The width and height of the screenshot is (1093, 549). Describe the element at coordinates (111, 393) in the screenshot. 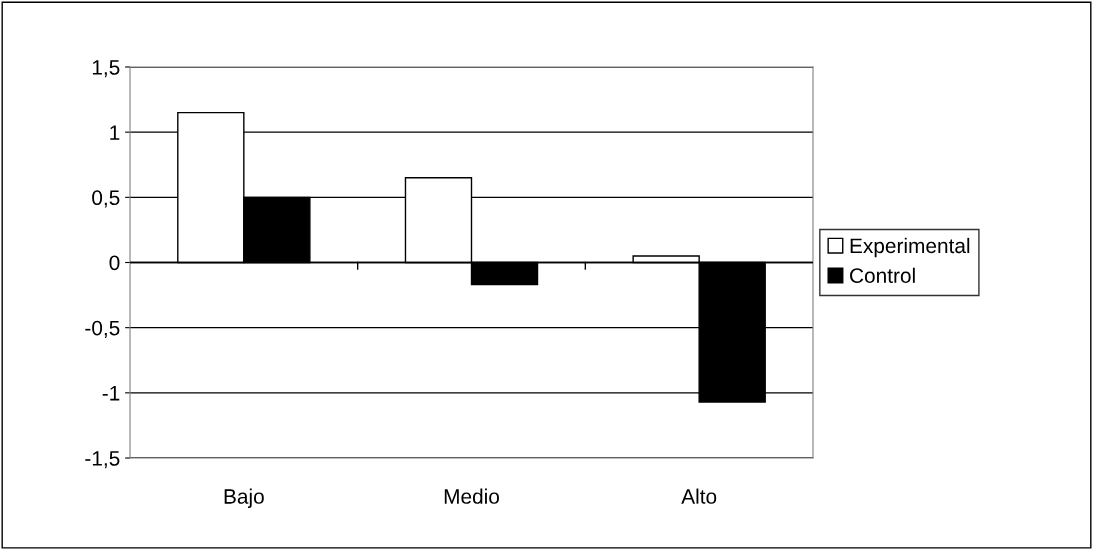

I see `y-tick-label: -1` at that location.